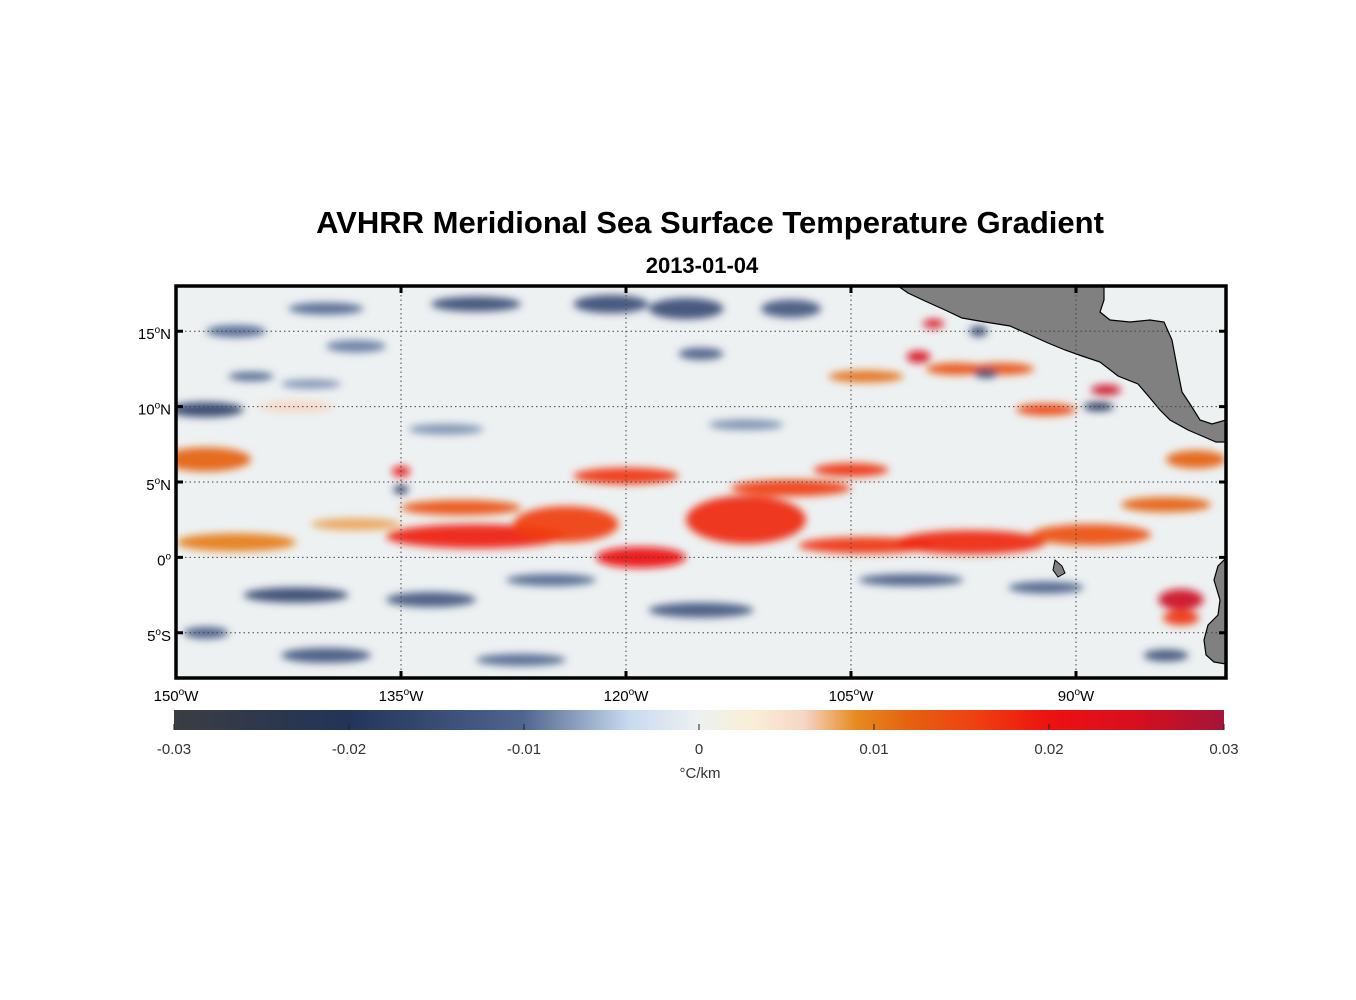 The width and height of the screenshot is (1356, 1000). What do you see at coordinates (1061, 364) in the screenshot?
I see `central-america-land` at bounding box center [1061, 364].